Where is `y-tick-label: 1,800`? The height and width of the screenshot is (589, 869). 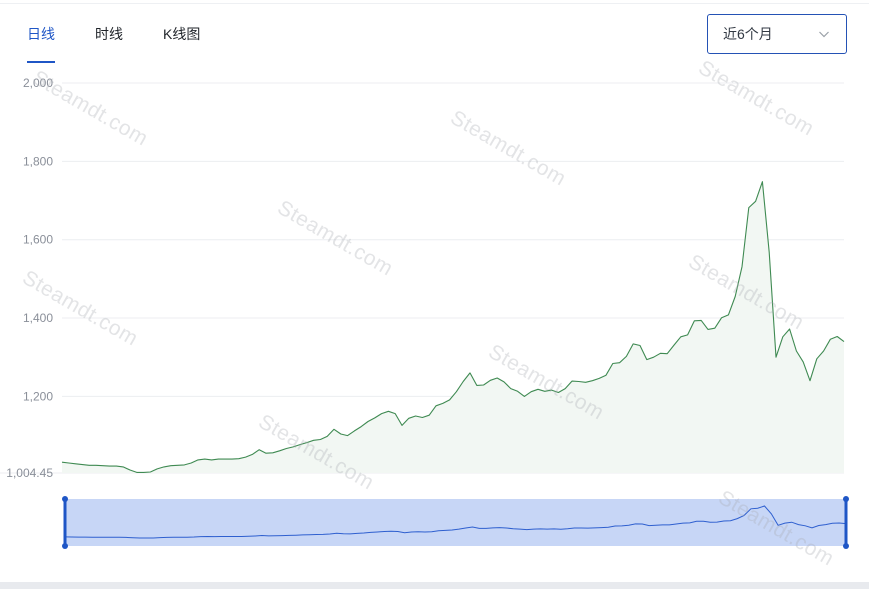
y-tick-label: 1,800 is located at coordinates (38, 161).